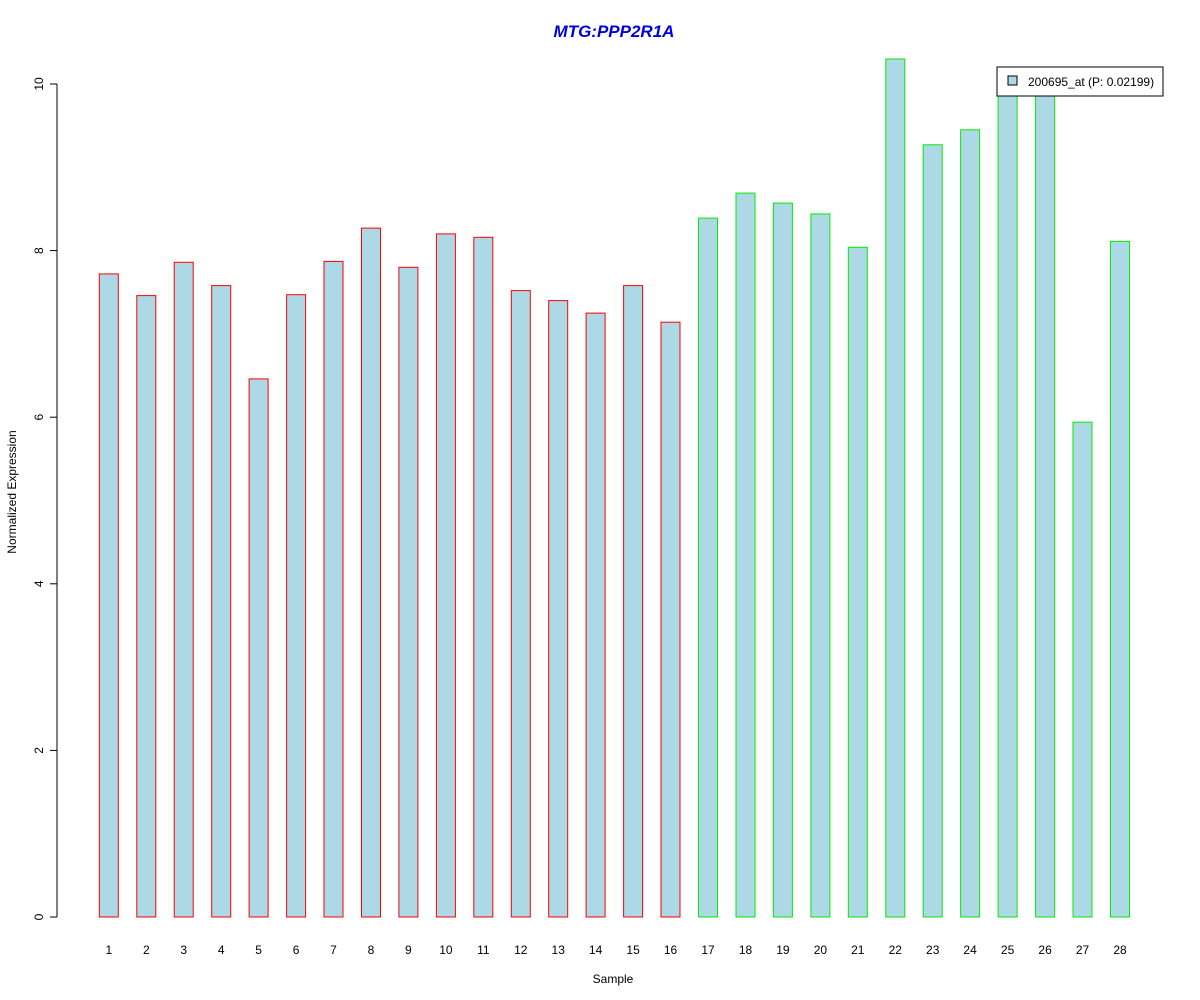 The width and height of the screenshot is (1200, 1000). What do you see at coordinates (371, 950) in the screenshot?
I see `x-tick-label: 8` at bounding box center [371, 950].